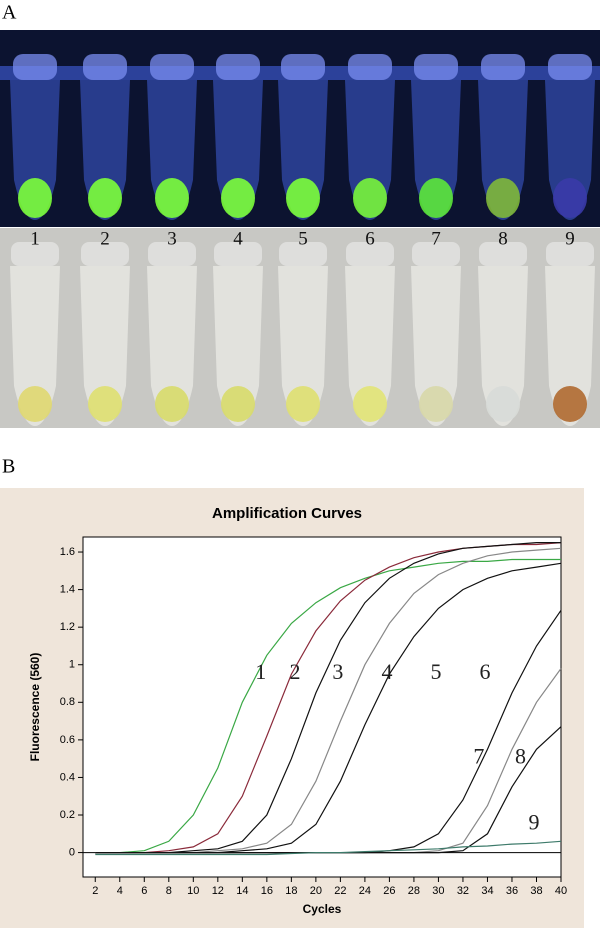  I want to click on curve-label: 3, so click(337, 671).